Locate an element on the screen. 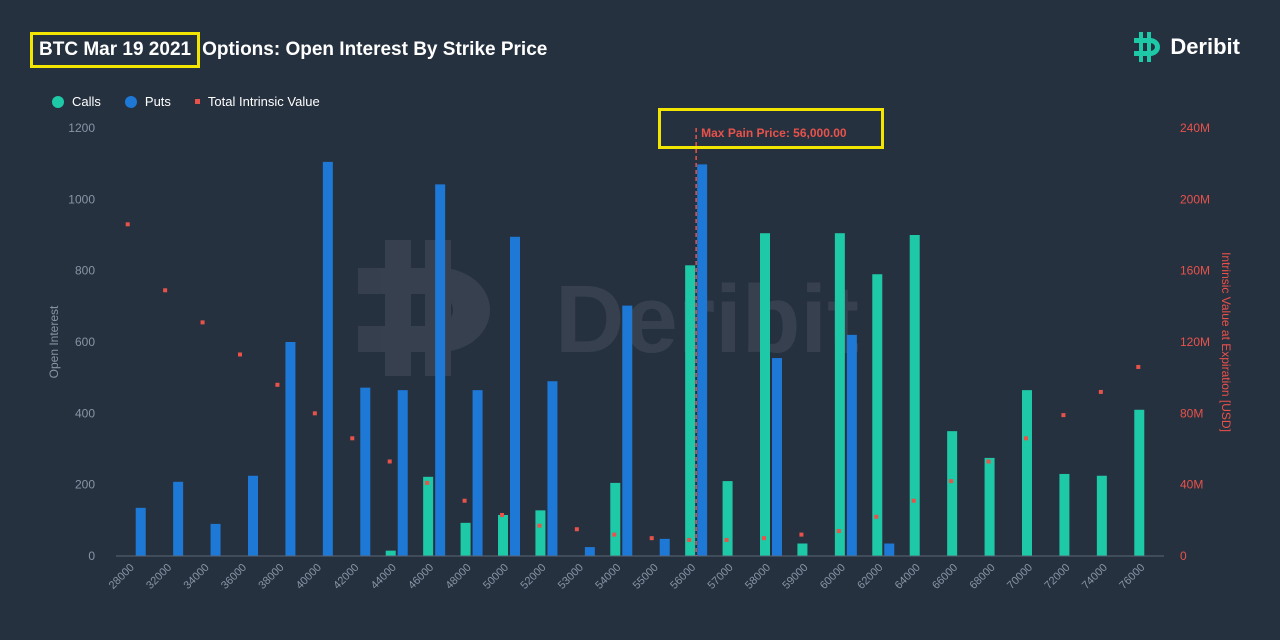  legend-item-puts: Puts is located at coordinates (147, 101).